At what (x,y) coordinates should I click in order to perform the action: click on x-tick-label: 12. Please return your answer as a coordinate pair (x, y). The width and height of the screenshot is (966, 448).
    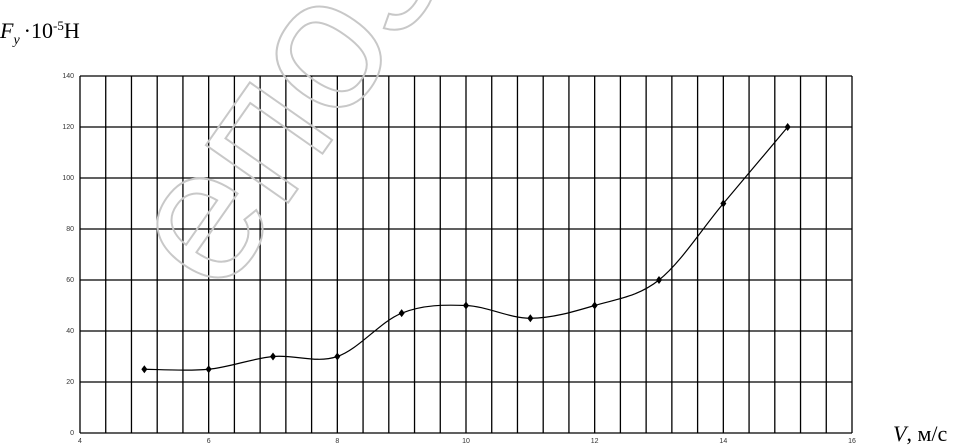
    Looking at the image, I should click on (595, 441).